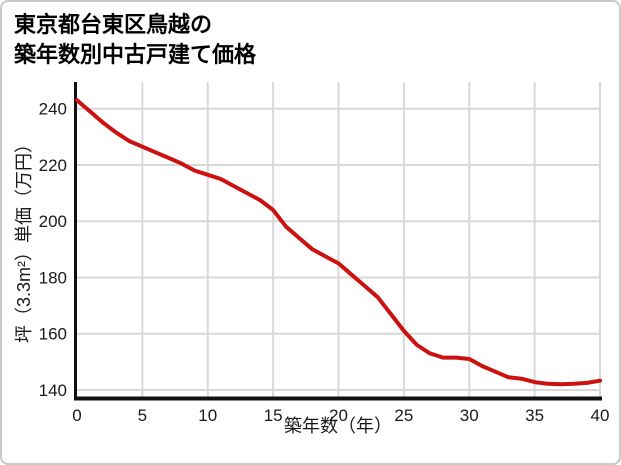 Image resolution: width=621 pixels, height=465 pixels. Describe the element at coordinates (76, 415) in the screenshot. I see `x-tick-label-0: 0` at that location.